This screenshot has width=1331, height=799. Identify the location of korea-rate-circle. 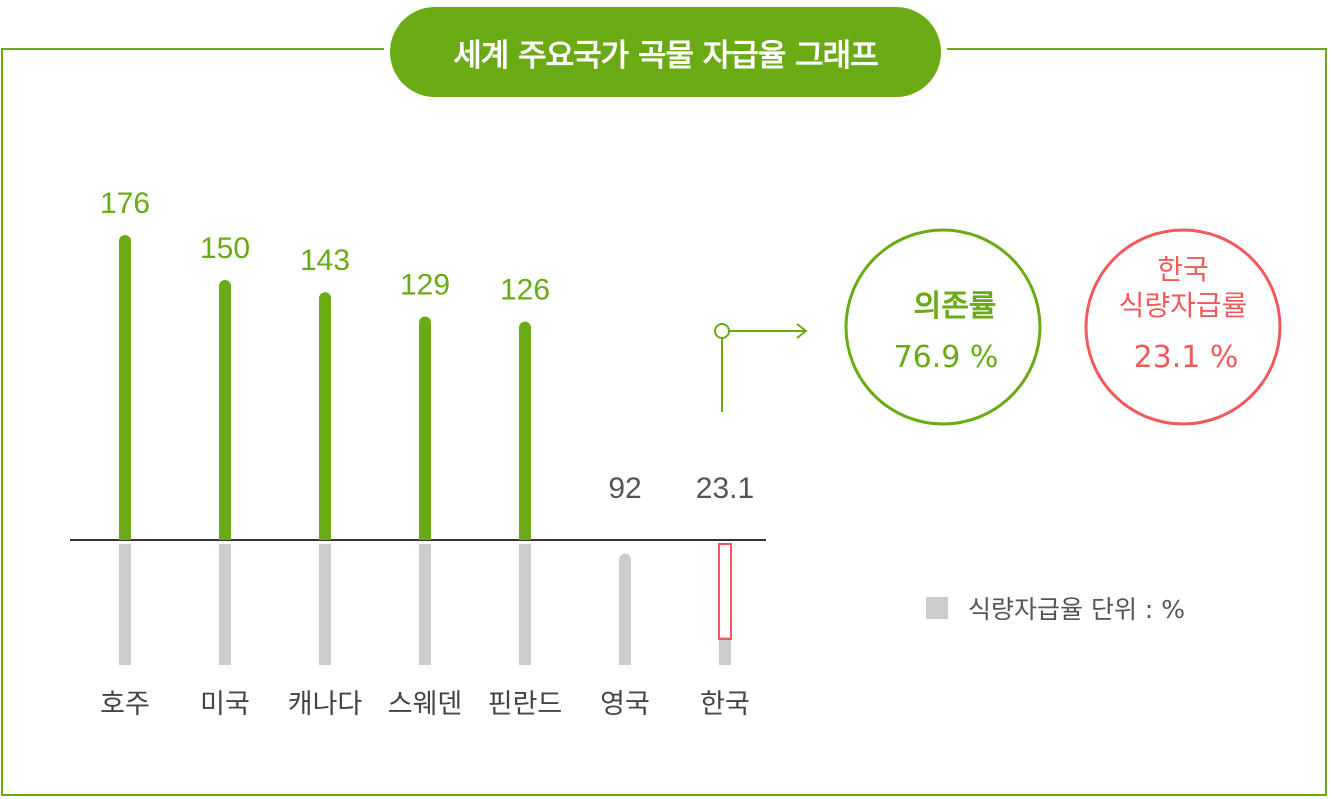
(1183, 327).